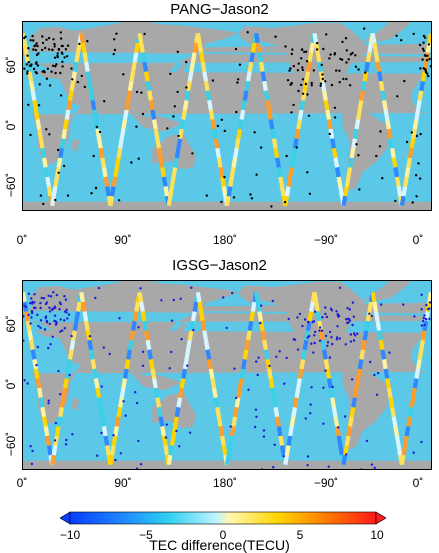 The width and height of the screenshot is (439, 553). Describe the element at coordinates (11, 324) in the screenshot. I see `y-tick-60-p2: 60˚` at that location.